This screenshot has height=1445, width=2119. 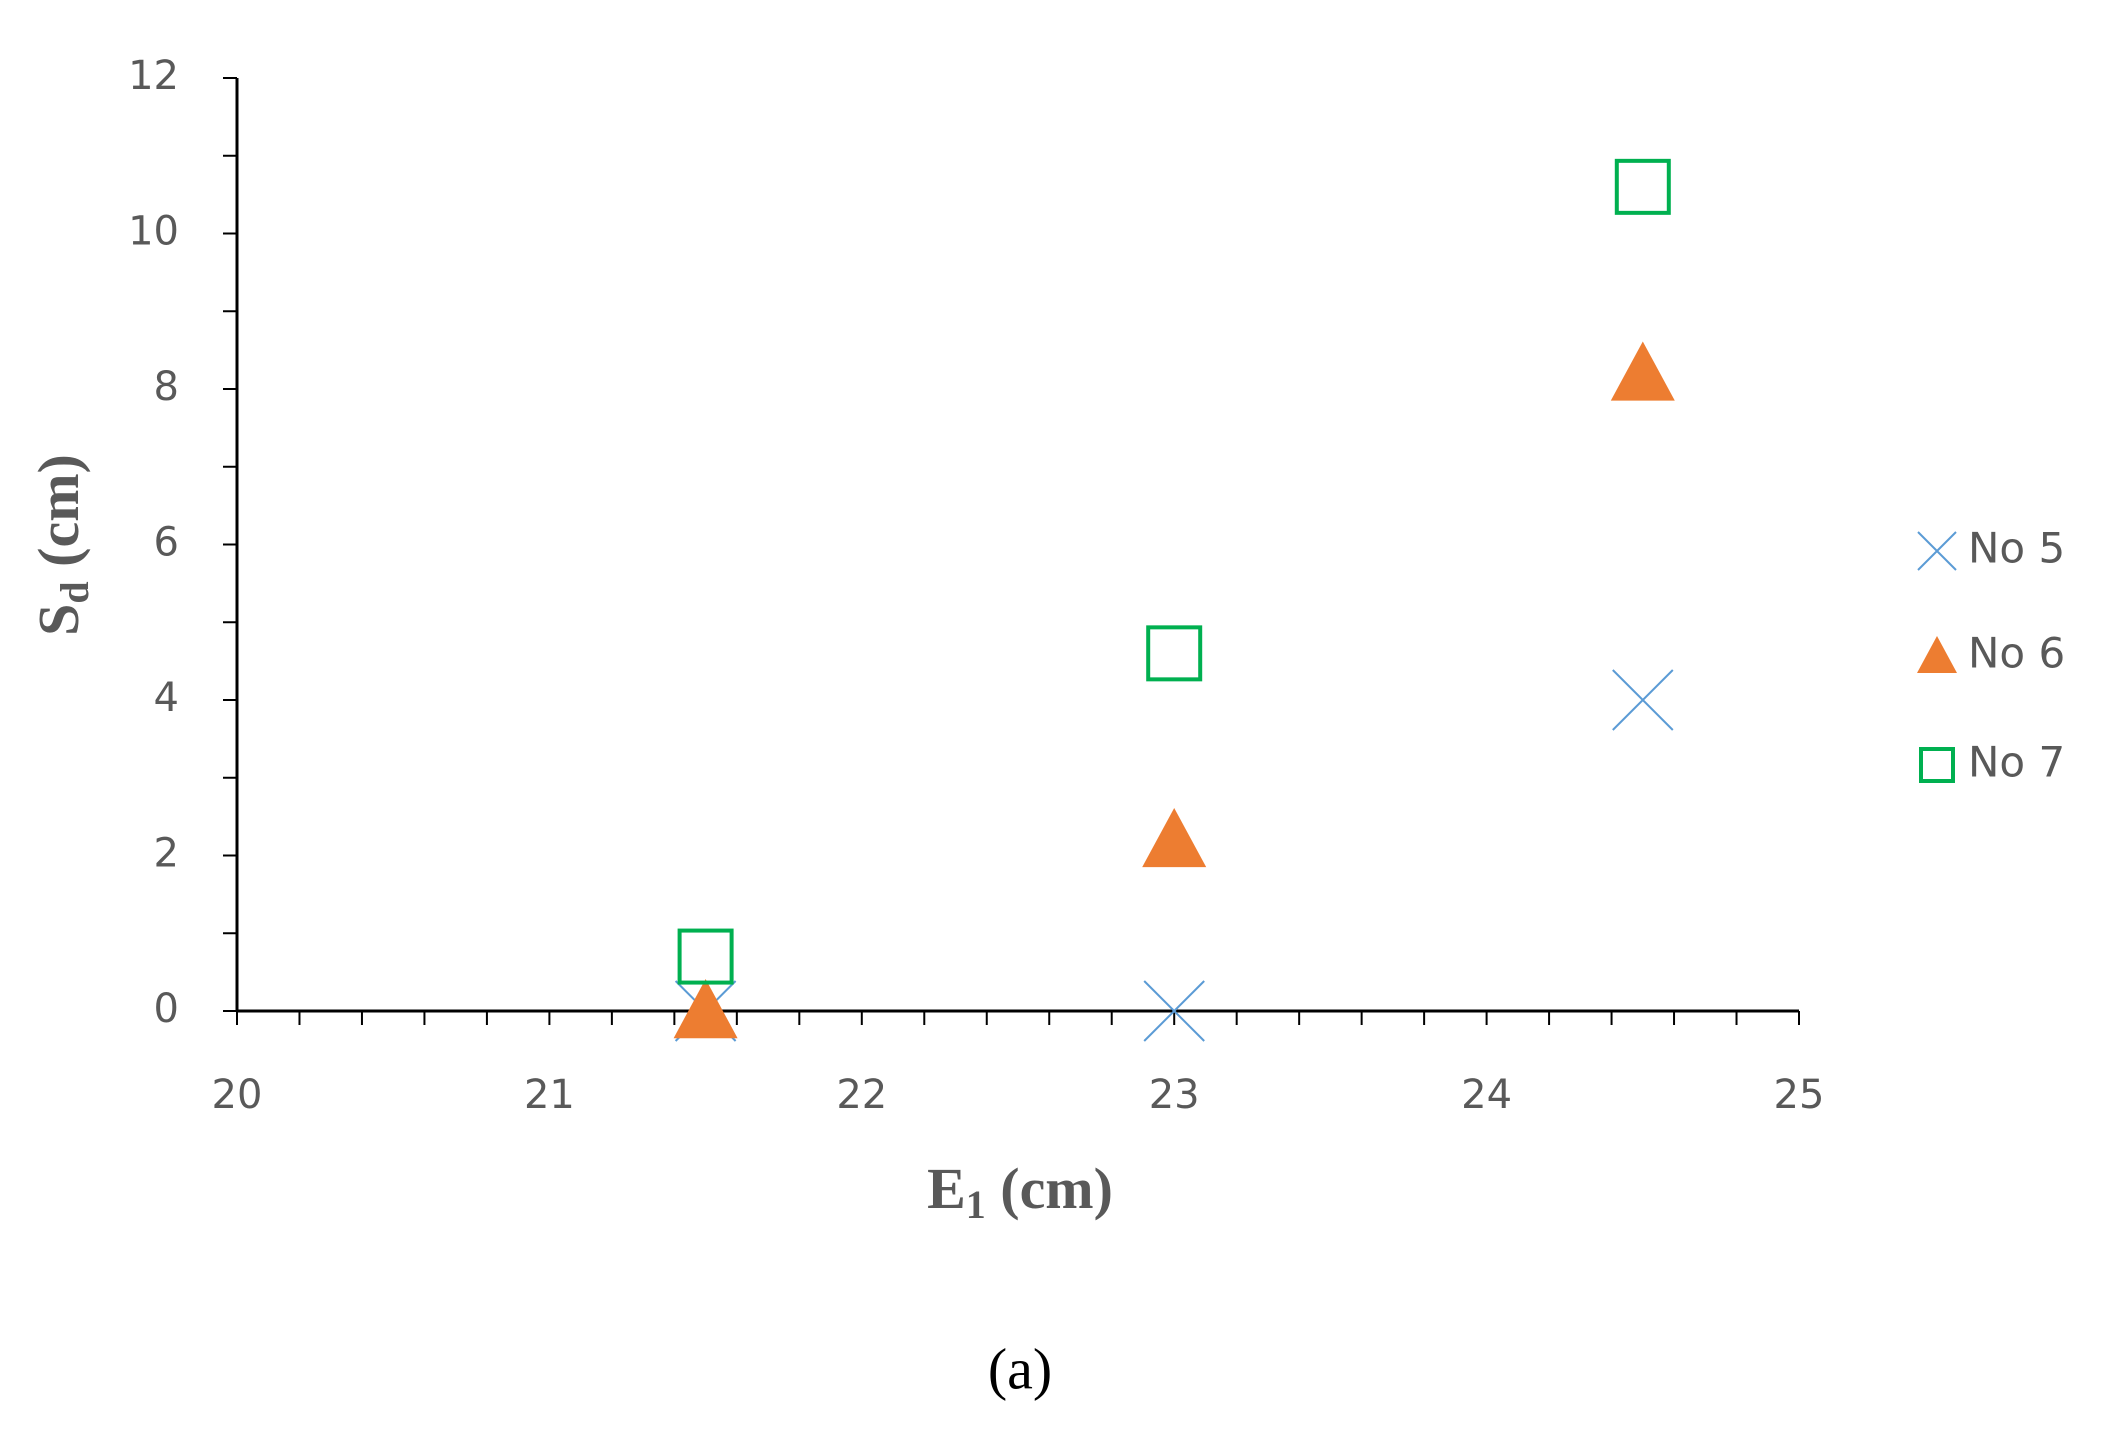 What do you see at coordinates (166, 698) in the screenshot?
I see `y-tick-label: 4` at bounding box center [166, 698].